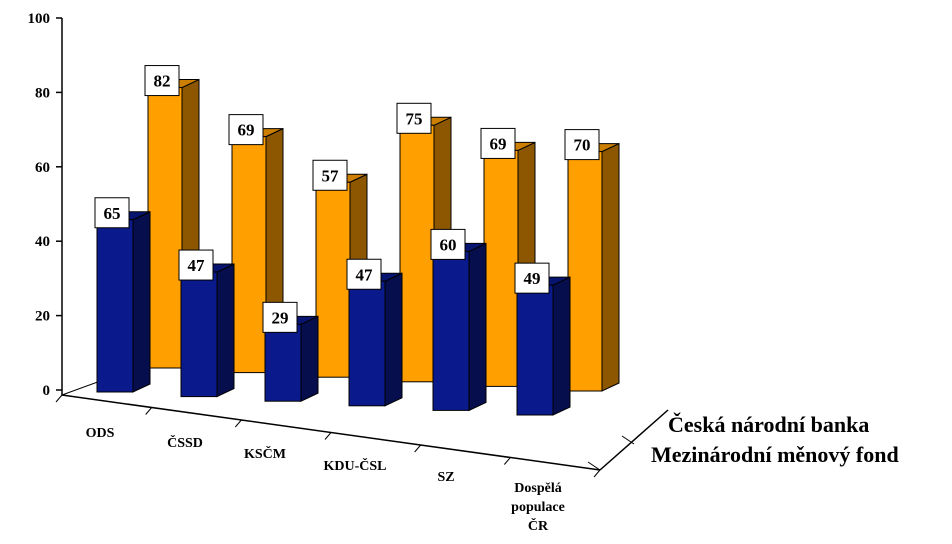  I want to click on bar: 49, so click(542, 339).